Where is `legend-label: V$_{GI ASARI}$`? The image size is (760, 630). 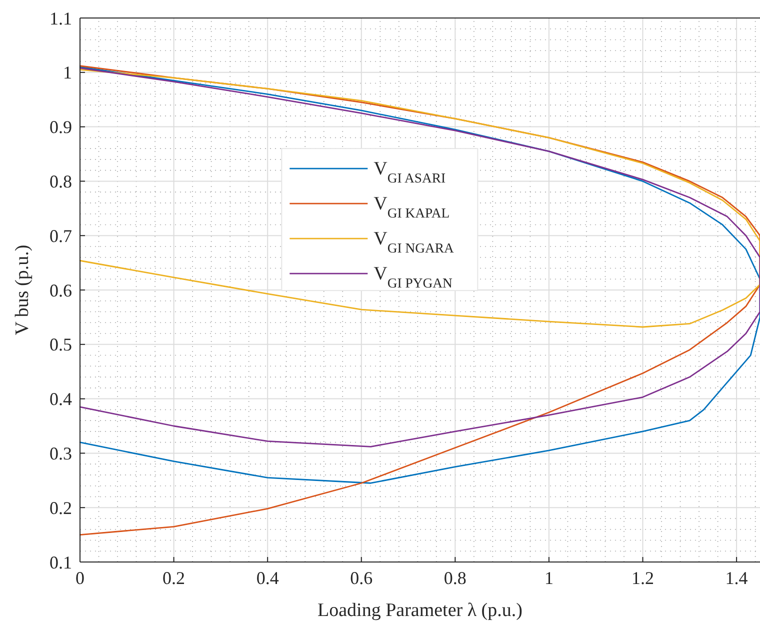
legend-label: V$_{GI ASARI}$ is located at coordinates (410, 172).